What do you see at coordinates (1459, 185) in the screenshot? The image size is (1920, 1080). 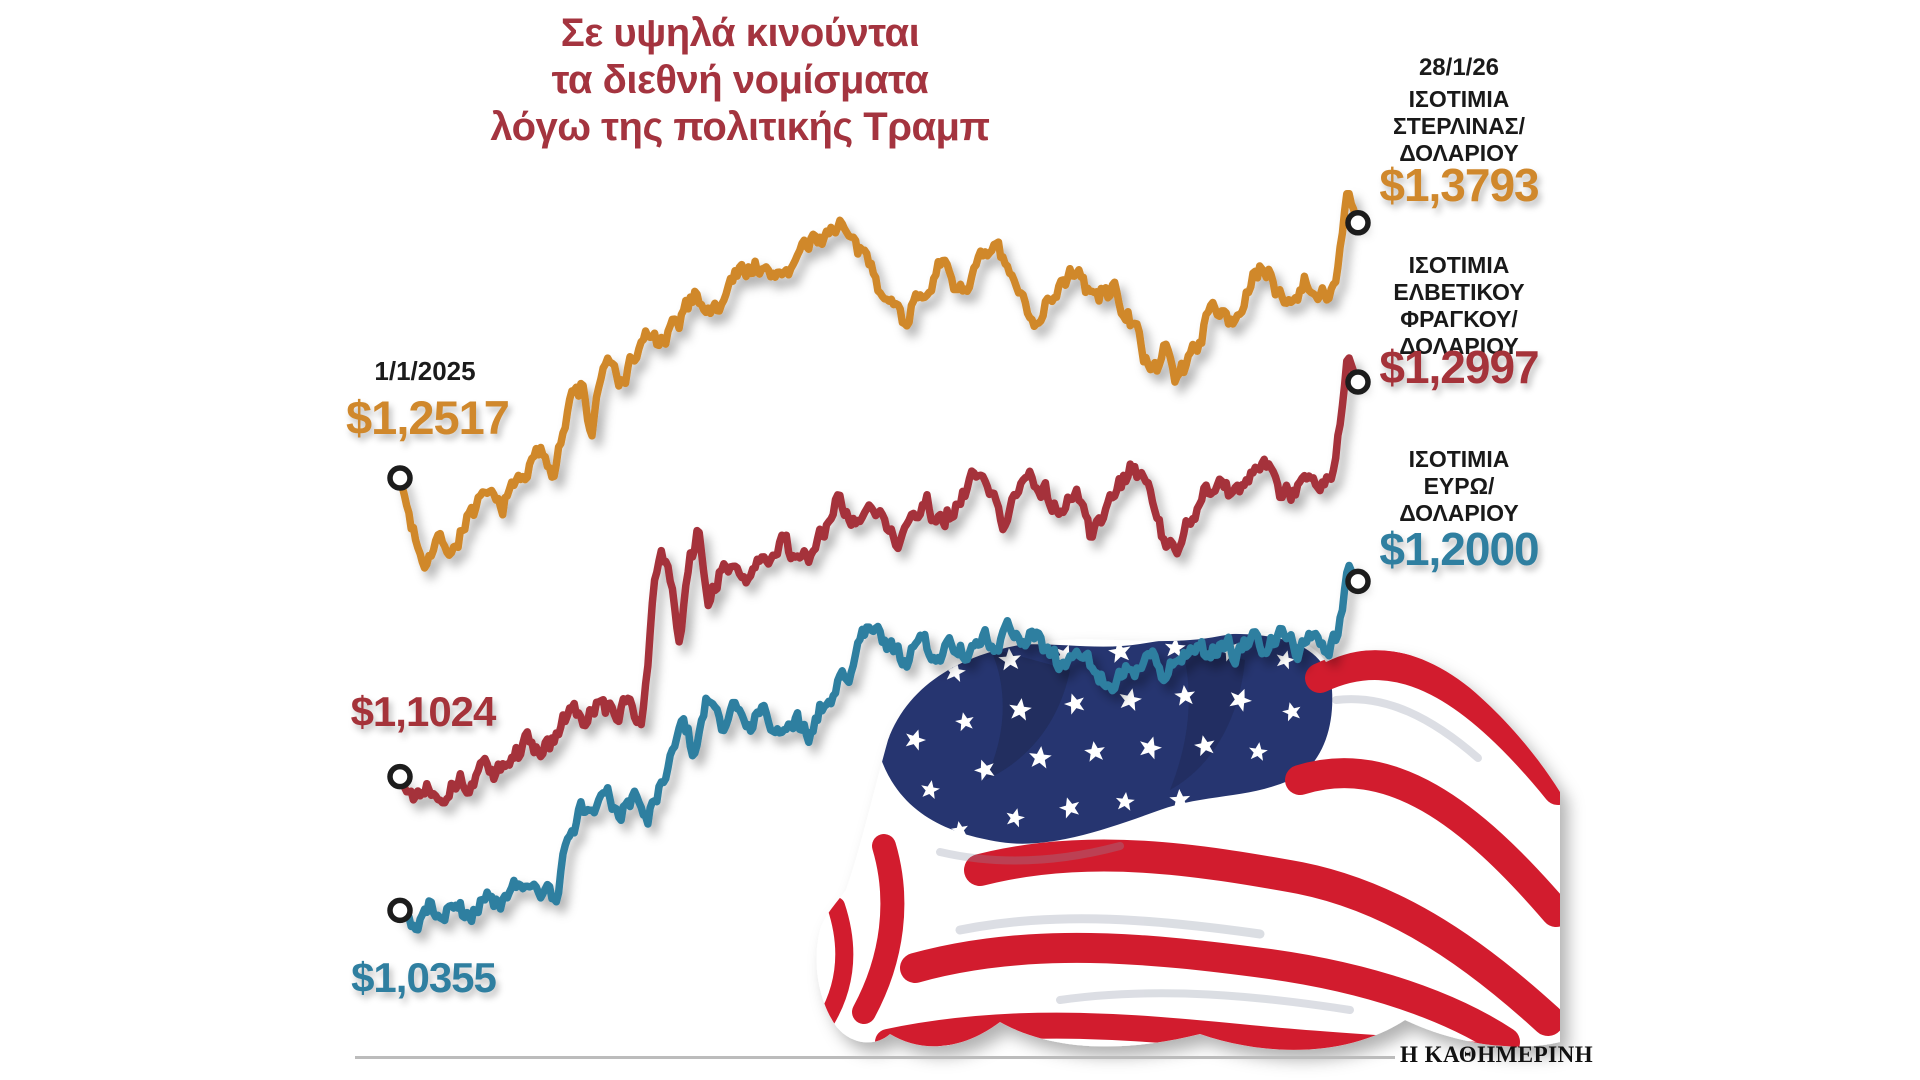 I see `gbp-end-value: $1,3793` at bounding box center [1459, 185].